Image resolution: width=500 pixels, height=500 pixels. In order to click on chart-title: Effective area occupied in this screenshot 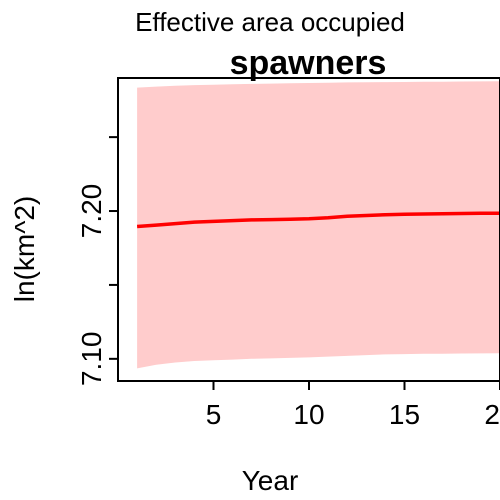, I will do `click(270, 22)`.